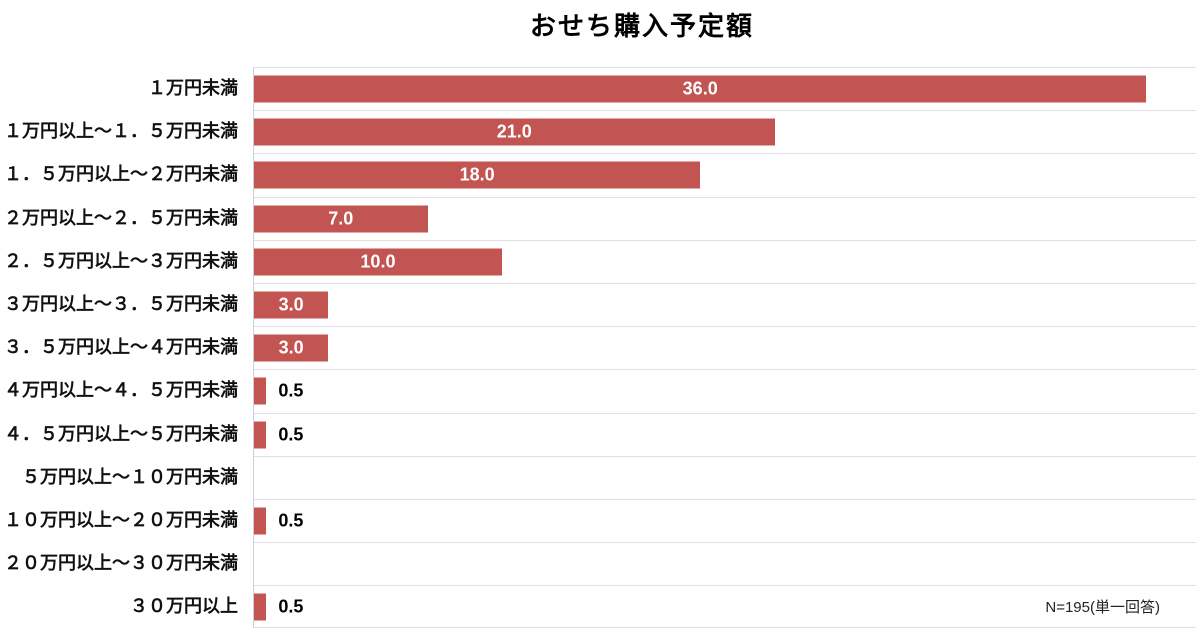 The height and width of the screenshot is (642, 1196). I want to click on bar: 36.0, so click(700, 89).